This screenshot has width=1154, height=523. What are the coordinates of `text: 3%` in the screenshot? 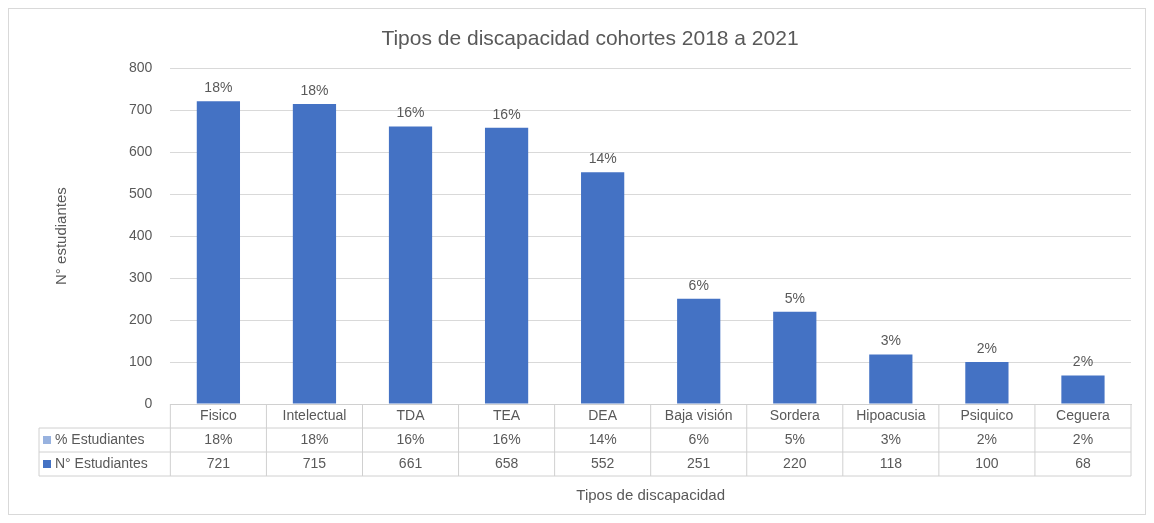 It's located at (890, 438).